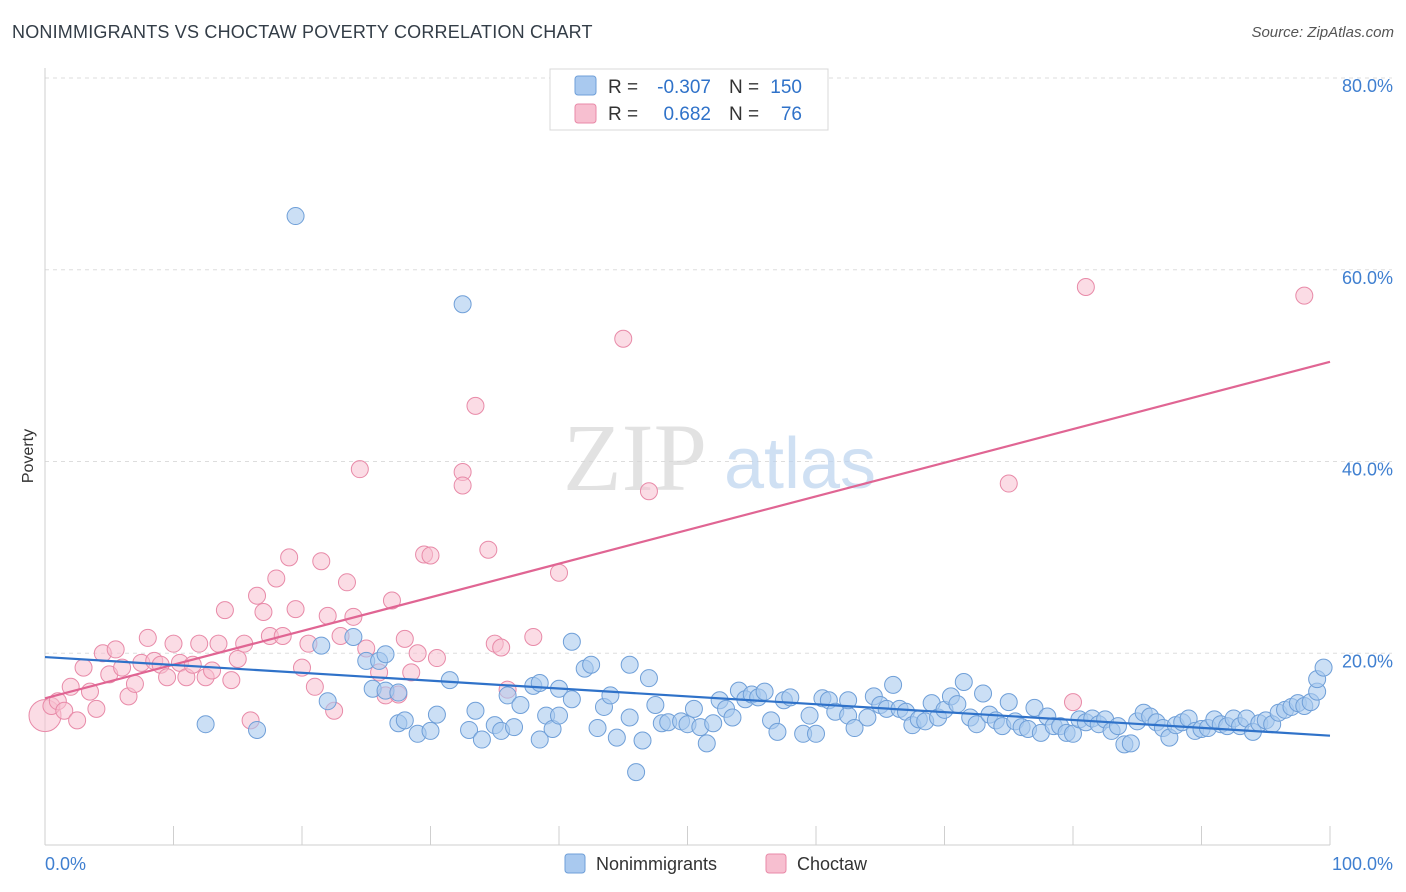  Describe the element at coordinates (832, 864) in the screenshot. I see `legend-bottom-choctaw: Choctaw` at that location.